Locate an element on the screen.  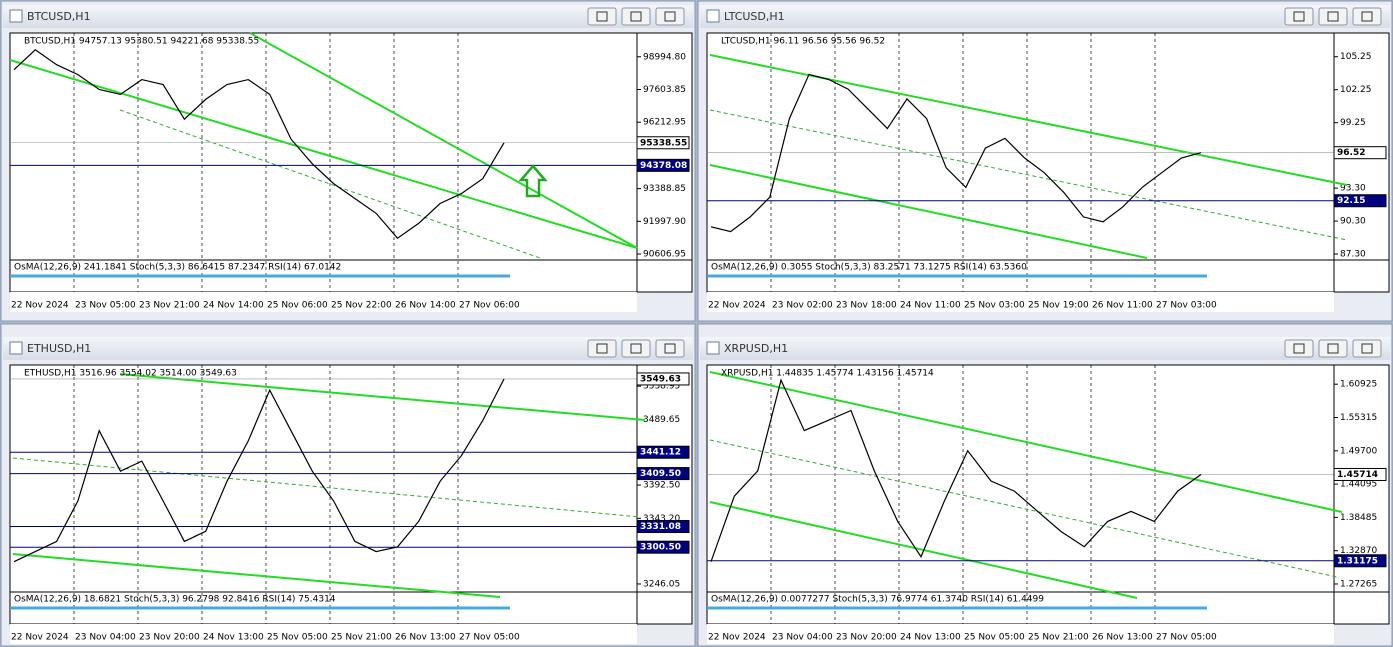
time-label: 23 Nov 20:00 is located at coordinates (866, 638).